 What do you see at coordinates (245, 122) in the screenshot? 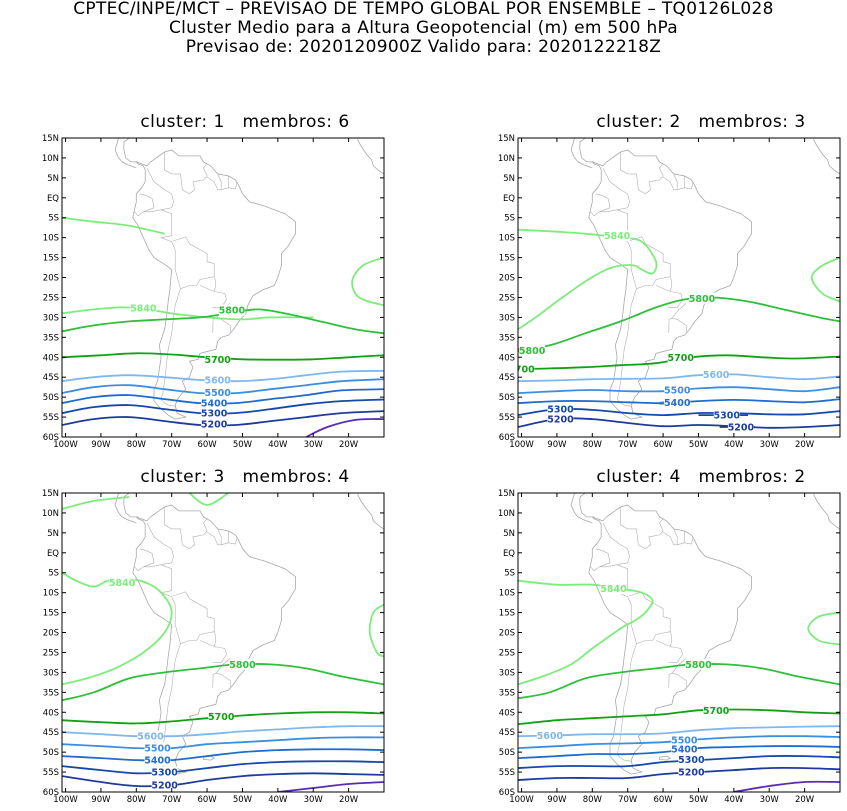
I see `panel-title: cluster: 1 membros: 6` at bounding box center [245, 122].